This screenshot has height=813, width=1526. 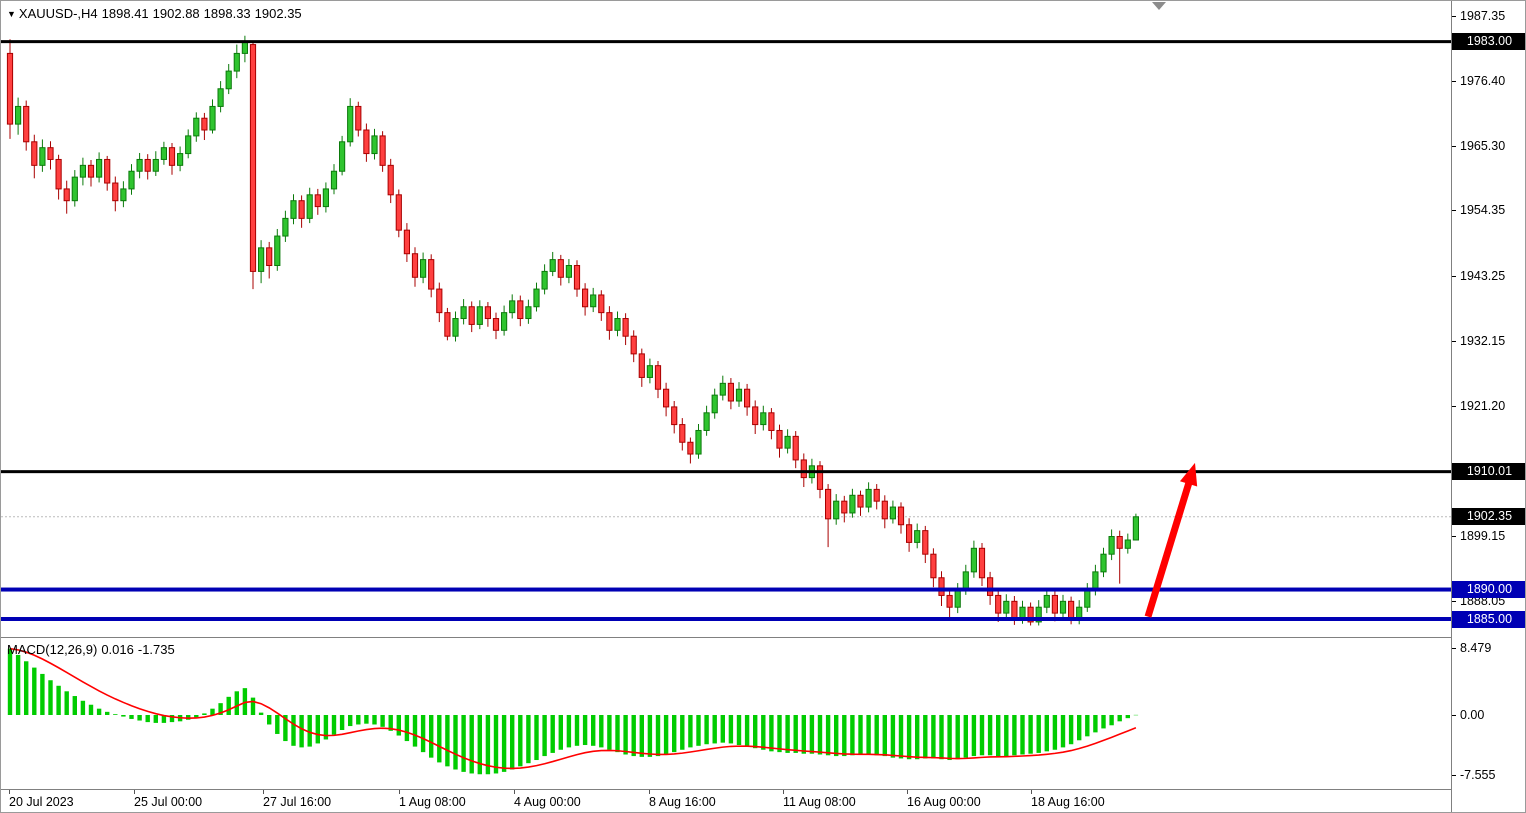 I want to click on pane-separator, so click(x=726, y=637).